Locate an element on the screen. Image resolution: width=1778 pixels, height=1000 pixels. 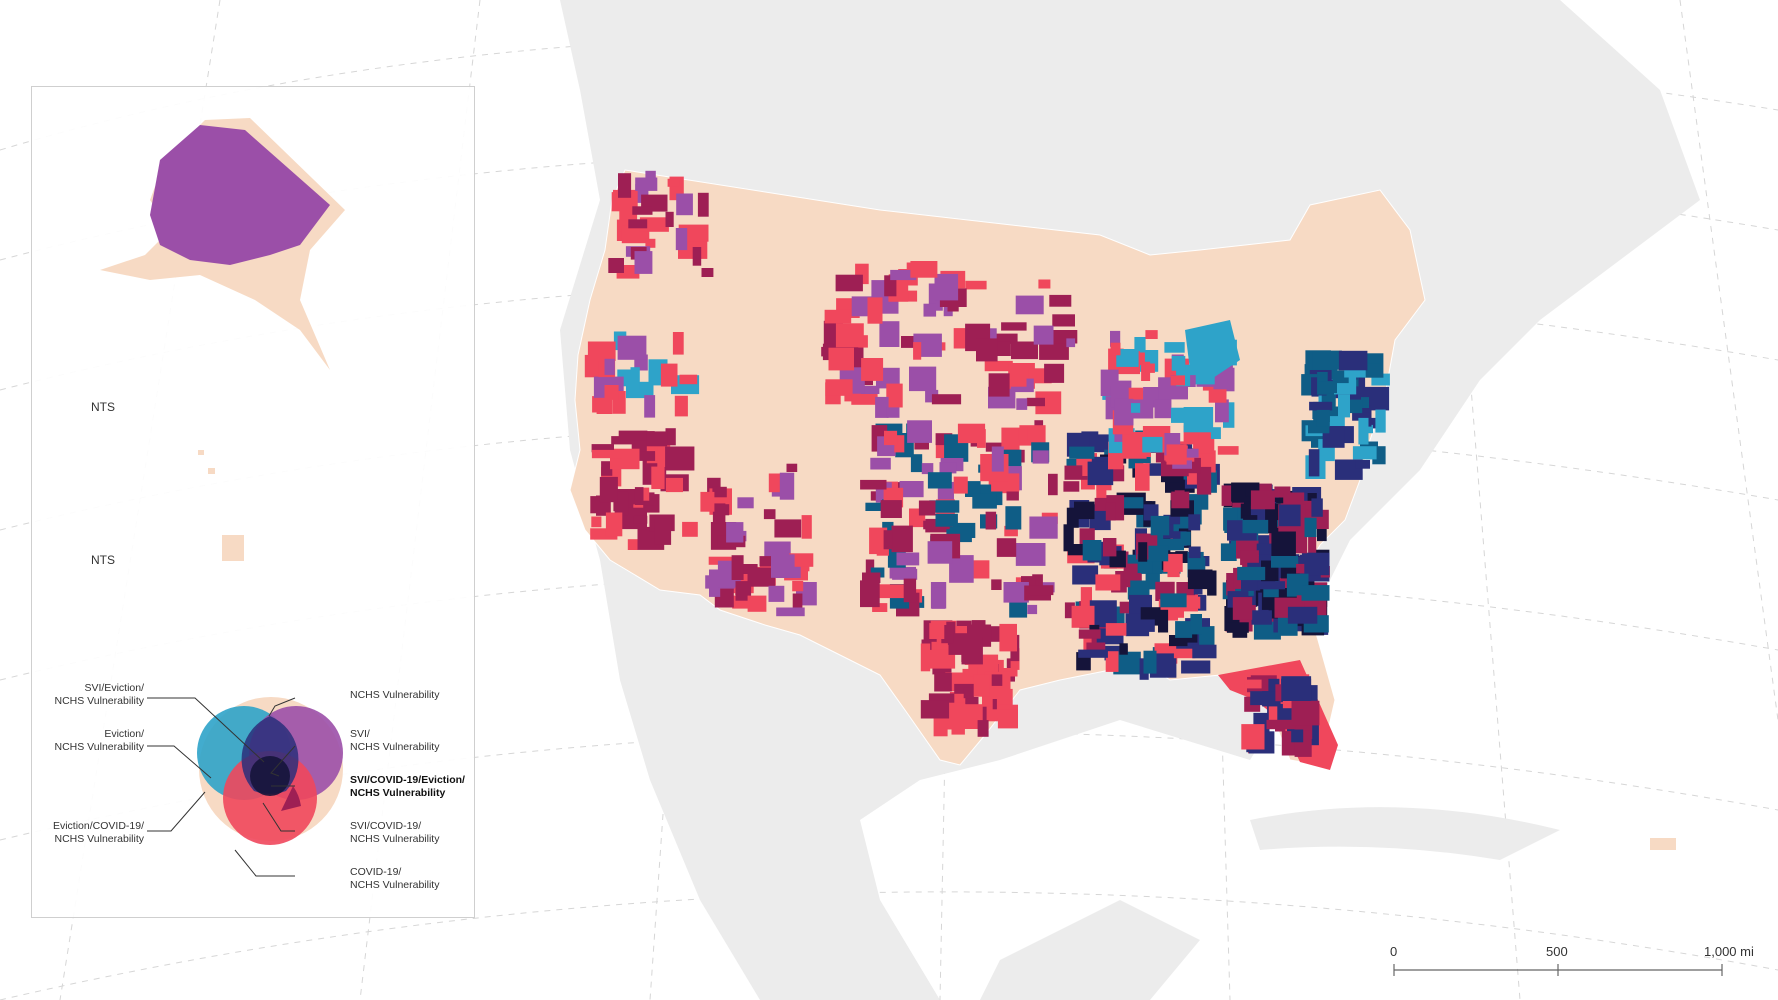
legend-label-eviction-covid: Eviction/COVID-19/ NCHS Vulnerability is located at coordinates (98, 832).